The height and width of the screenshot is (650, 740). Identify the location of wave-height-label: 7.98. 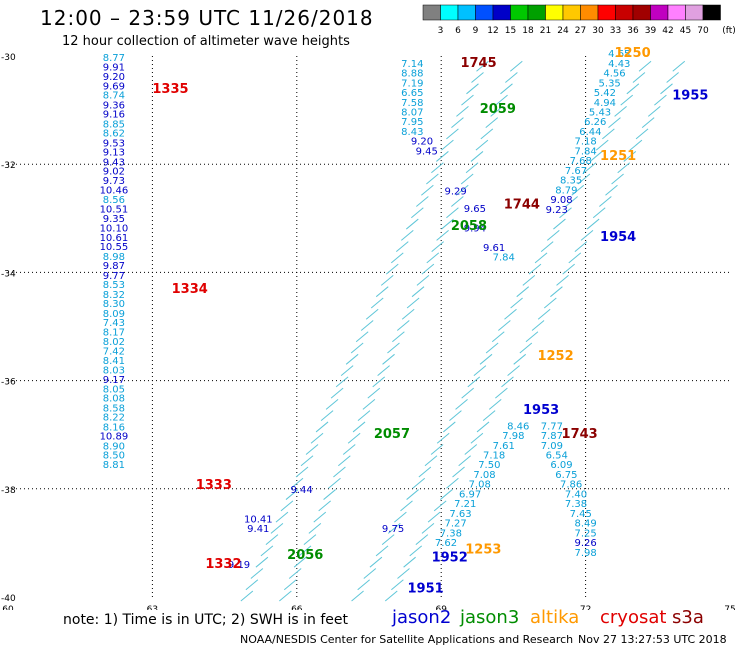
(585, 553).